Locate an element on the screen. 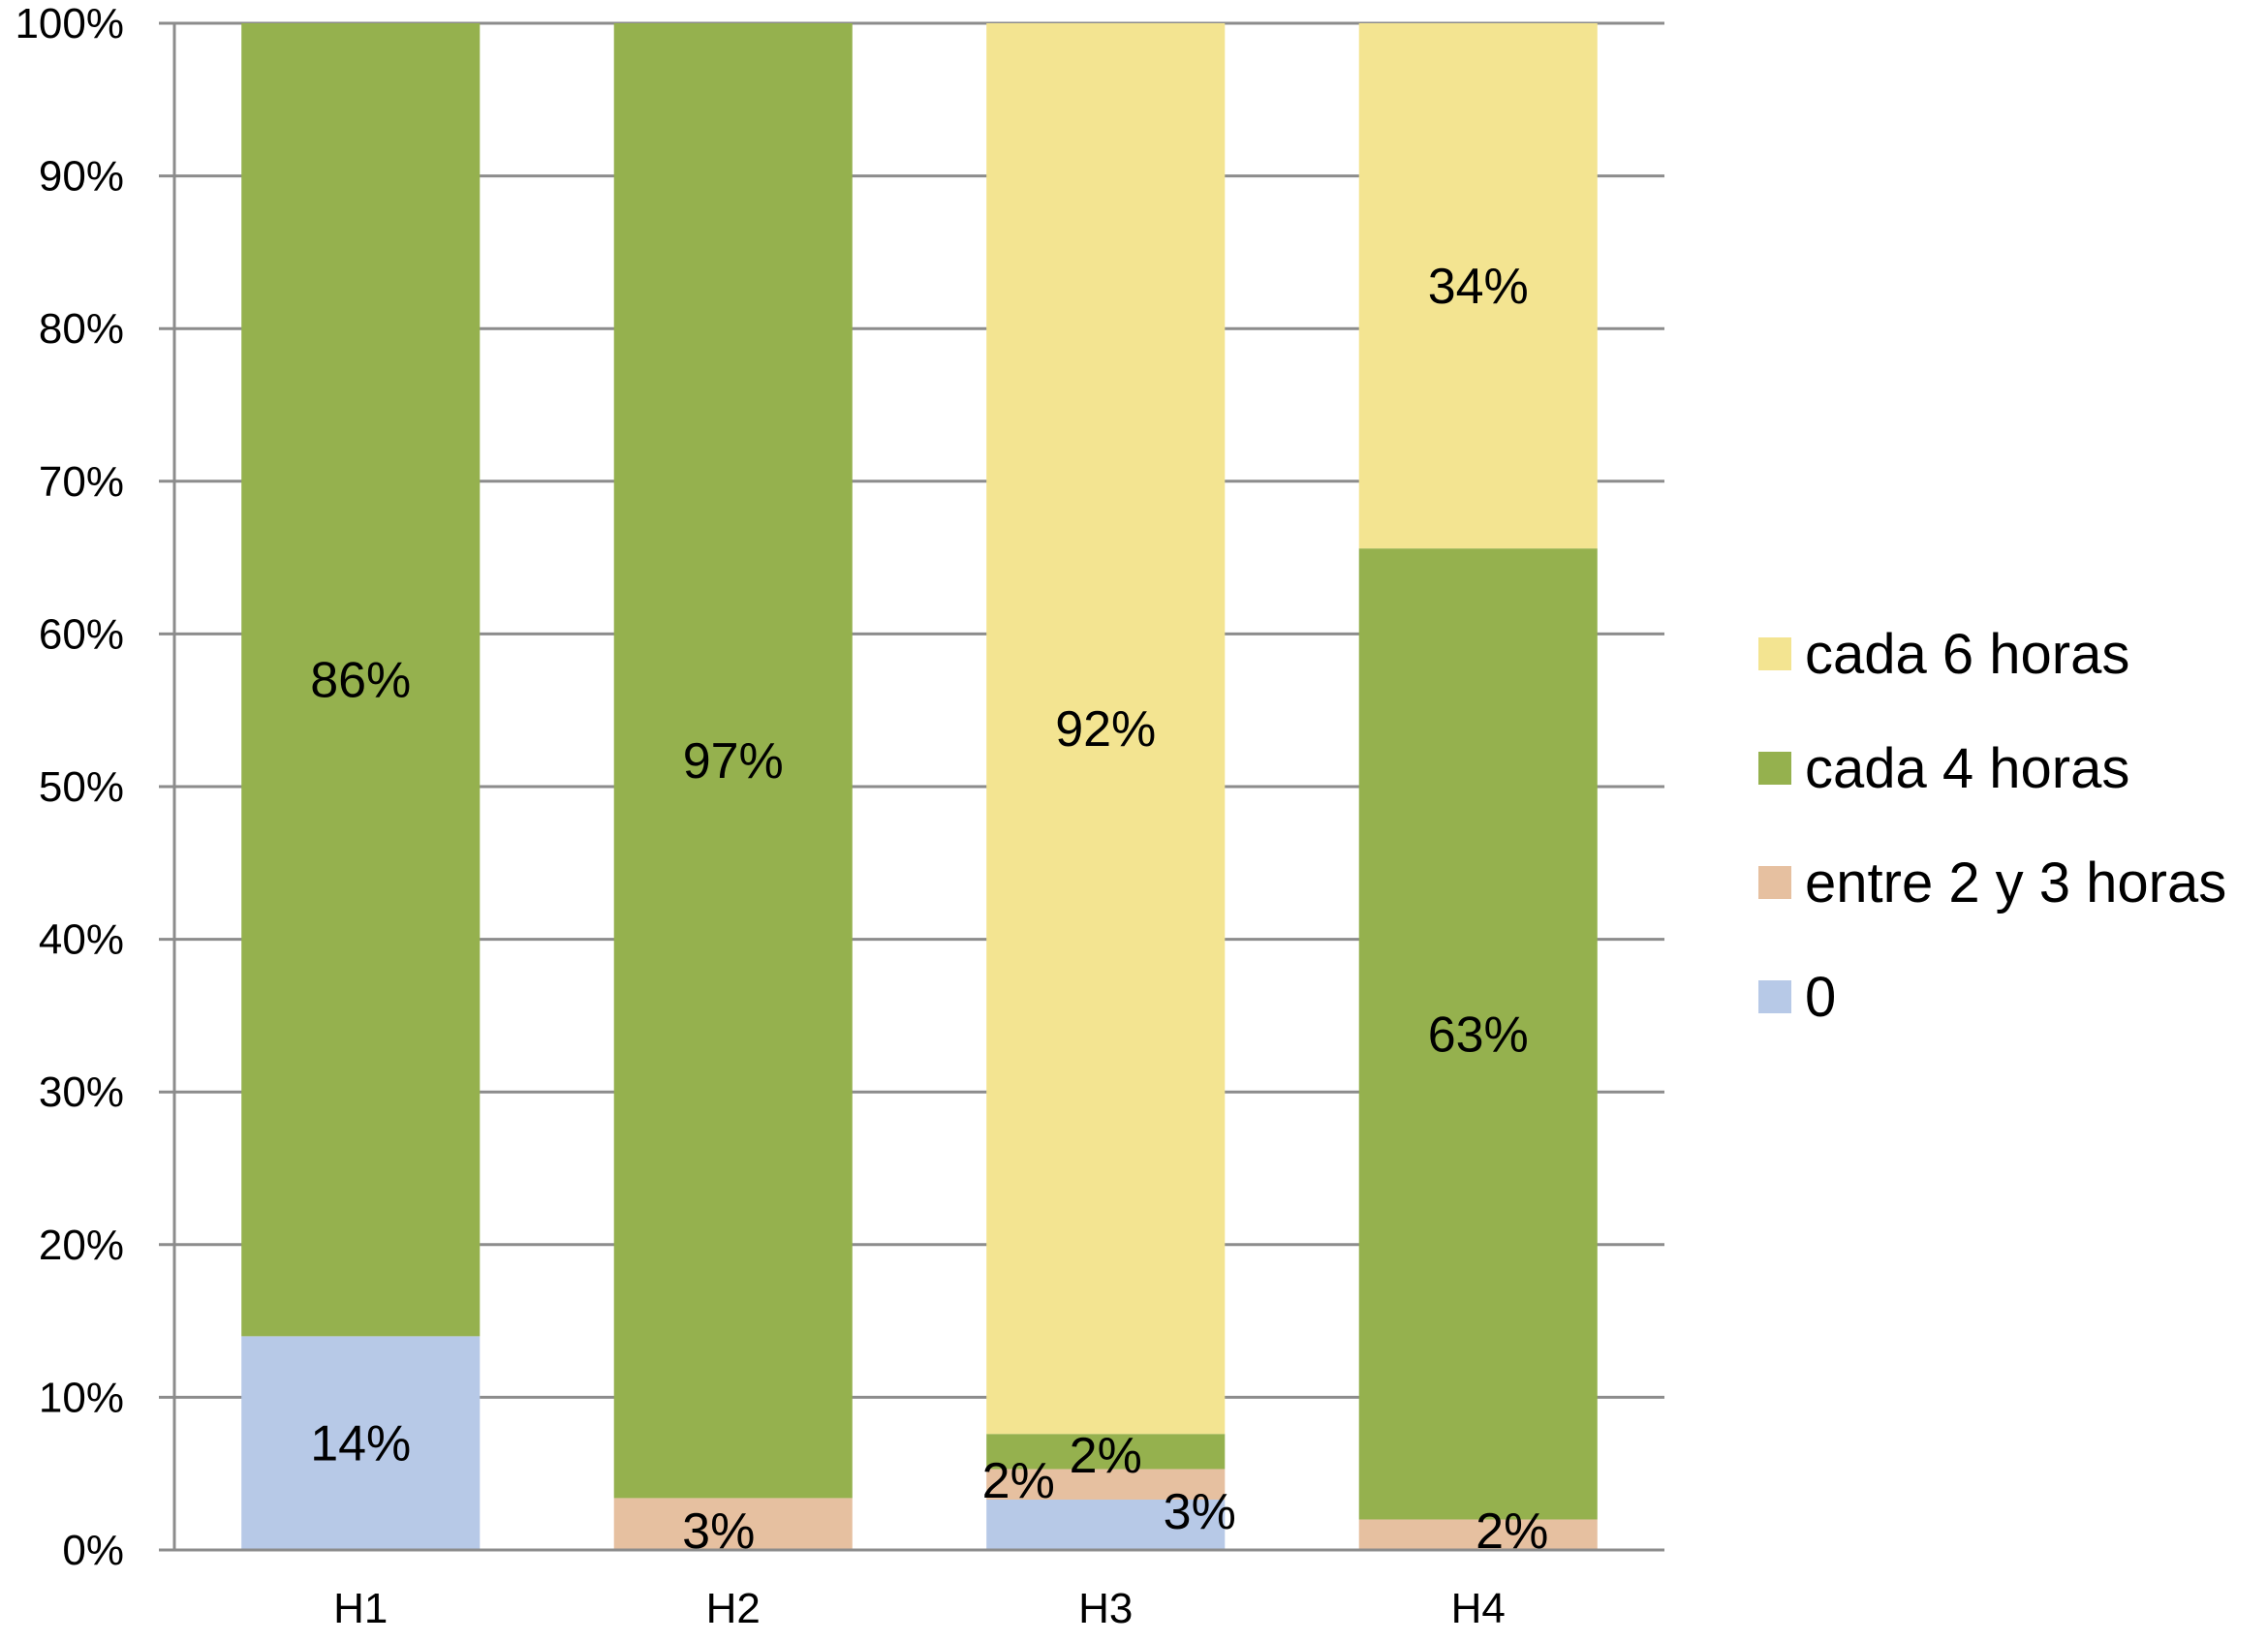 This screenshot has height=1642, width=2268. bar-data-label: 86% is located at coordinates (360, 681).